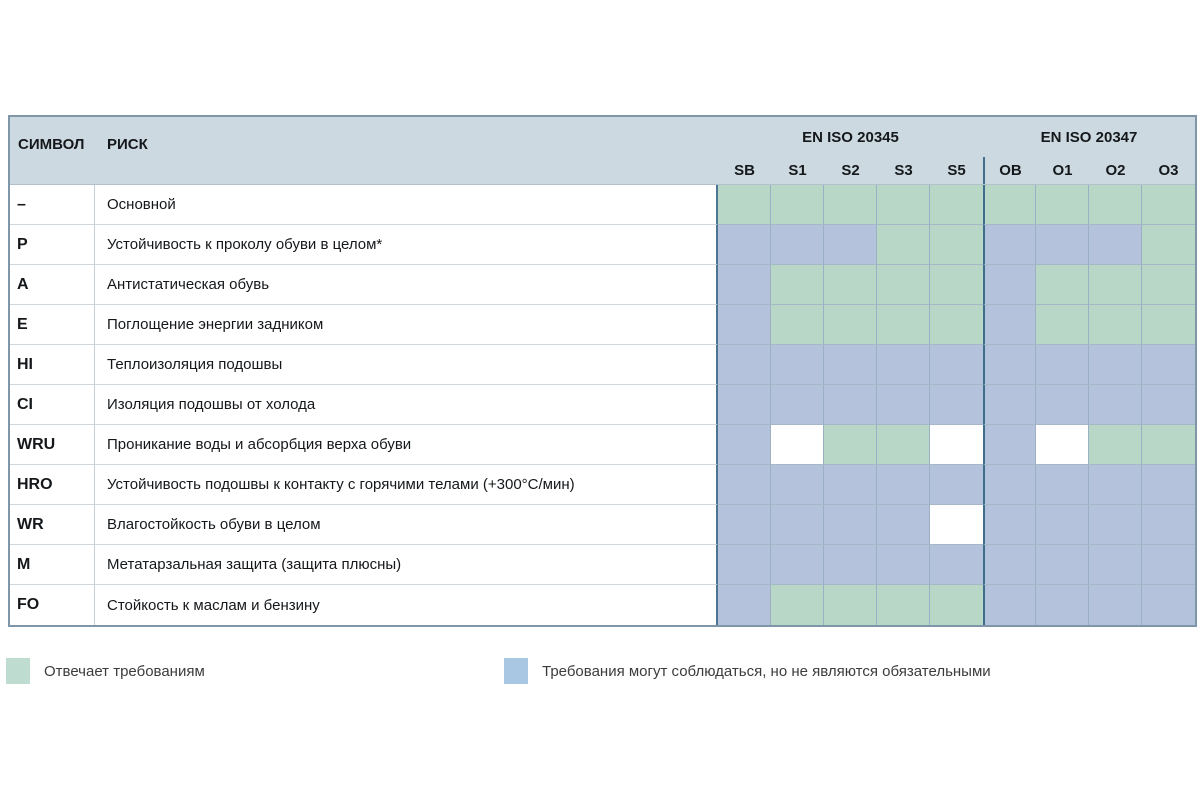 Image resolution: width=1200 pixels, height=800 pixels. What do you see at coordinates (1009, 170) in the screenshot?
I see `column-header-ob: OB` at bounding box center [1009, 170].